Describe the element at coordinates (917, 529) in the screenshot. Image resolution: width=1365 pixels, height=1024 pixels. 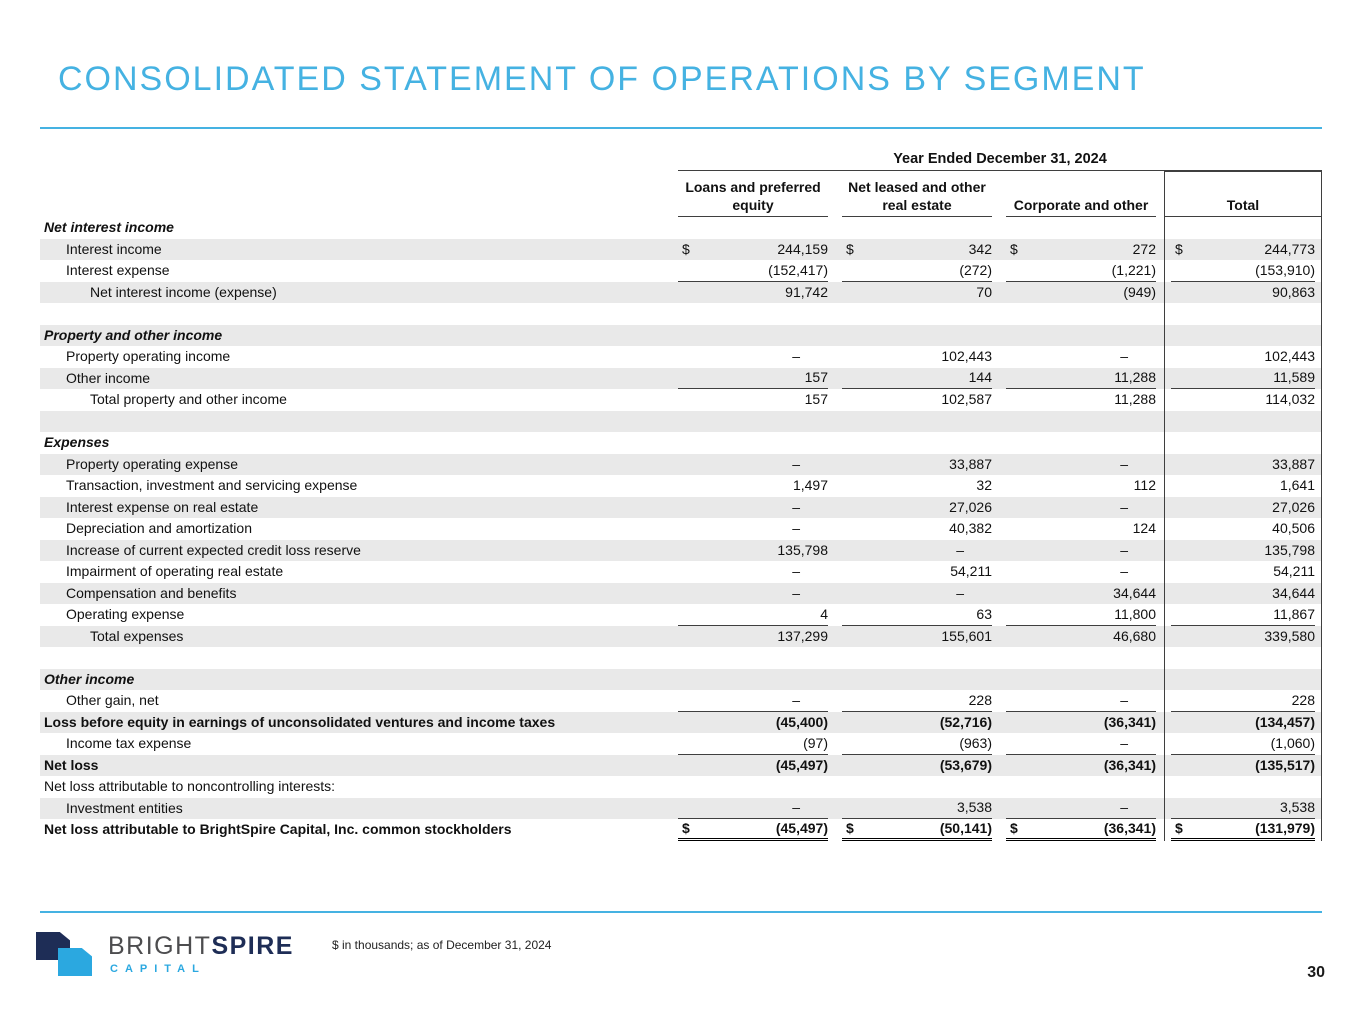
I see `value-cell: 40,382` at that location.